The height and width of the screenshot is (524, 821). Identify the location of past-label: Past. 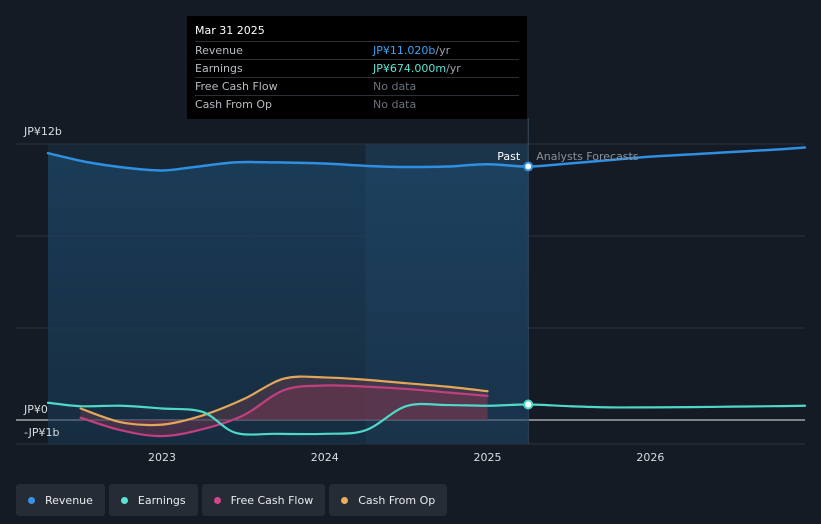
(509, 156).